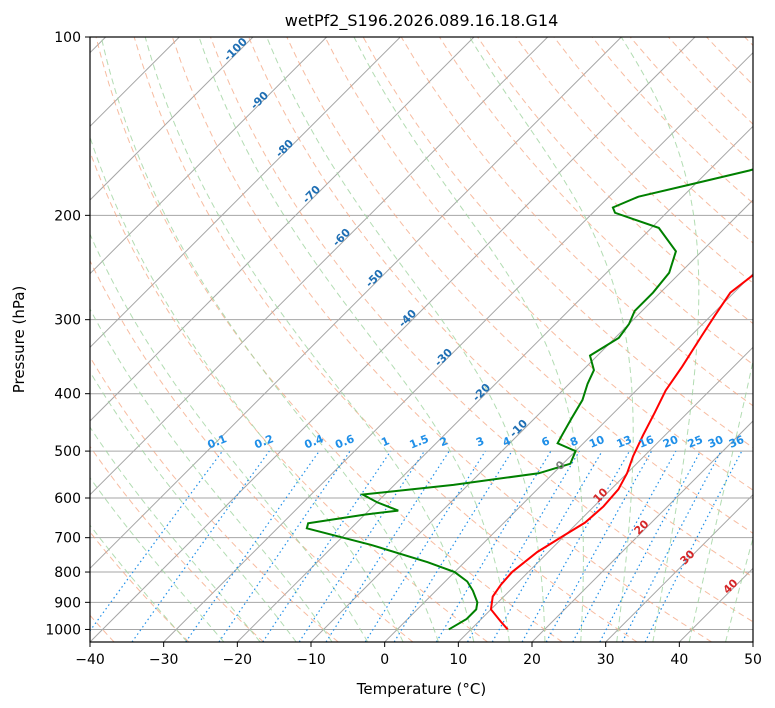 This screenshot has width=775, height=708. What do you see at coordinates (624, 442) in the screenshot?
I see `mixing-ratio-label: 13` at bounding box center [624, 442].